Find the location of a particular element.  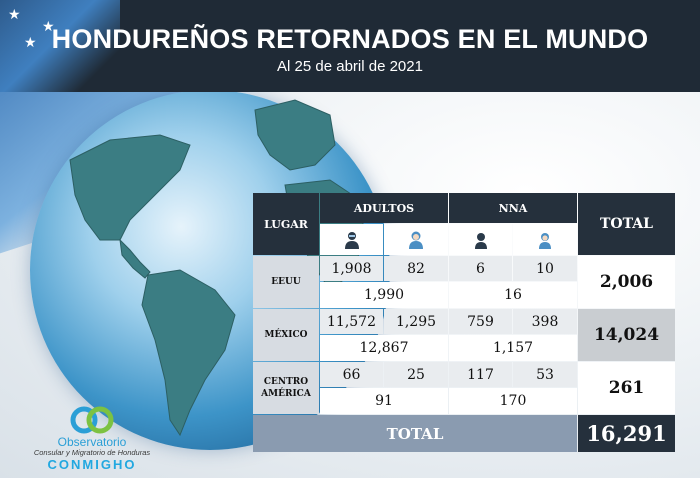

cell-adult-male: 66 is located at coordinates (351, 374).